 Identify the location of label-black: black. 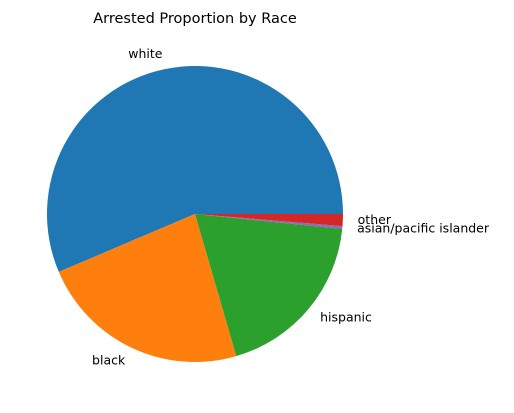
(109, 360).